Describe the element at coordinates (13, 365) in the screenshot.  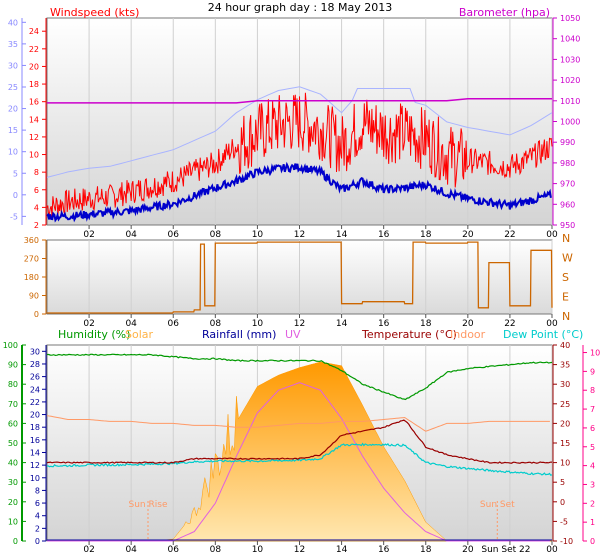
I see `y-tick-label: 90` at that location.